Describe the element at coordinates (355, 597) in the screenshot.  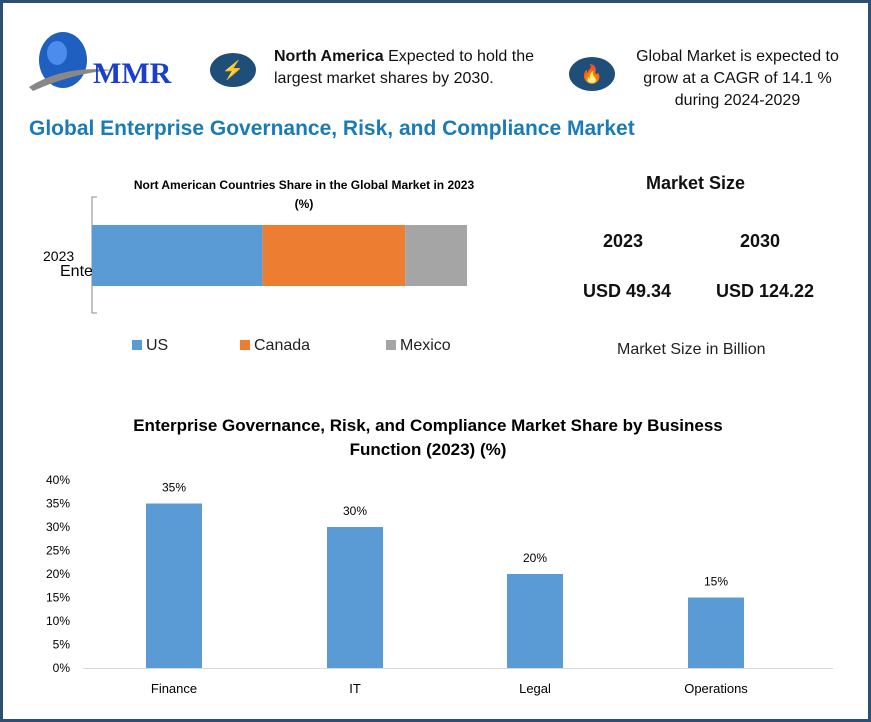
I see `bar-it` at that location.